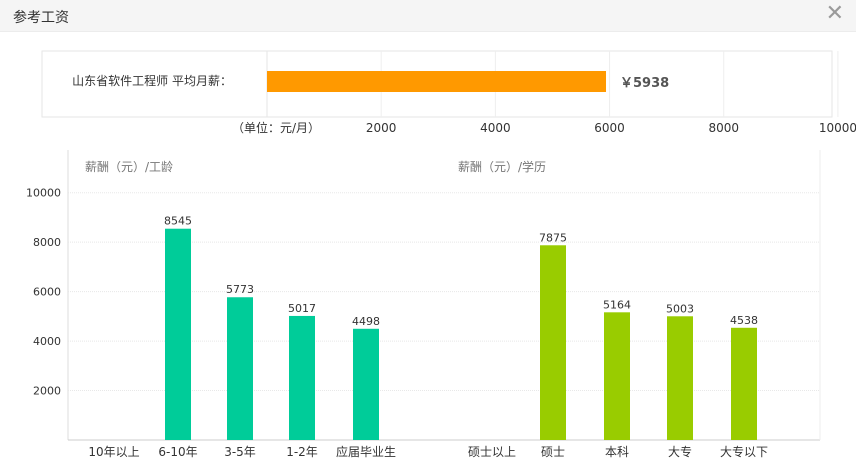 The width and height of the screenshot is (856, 468). Describe the element at coordinates (502, 166) in the screenshot. I see `education-chart-title: 薪酬（元）/学历` at that location.